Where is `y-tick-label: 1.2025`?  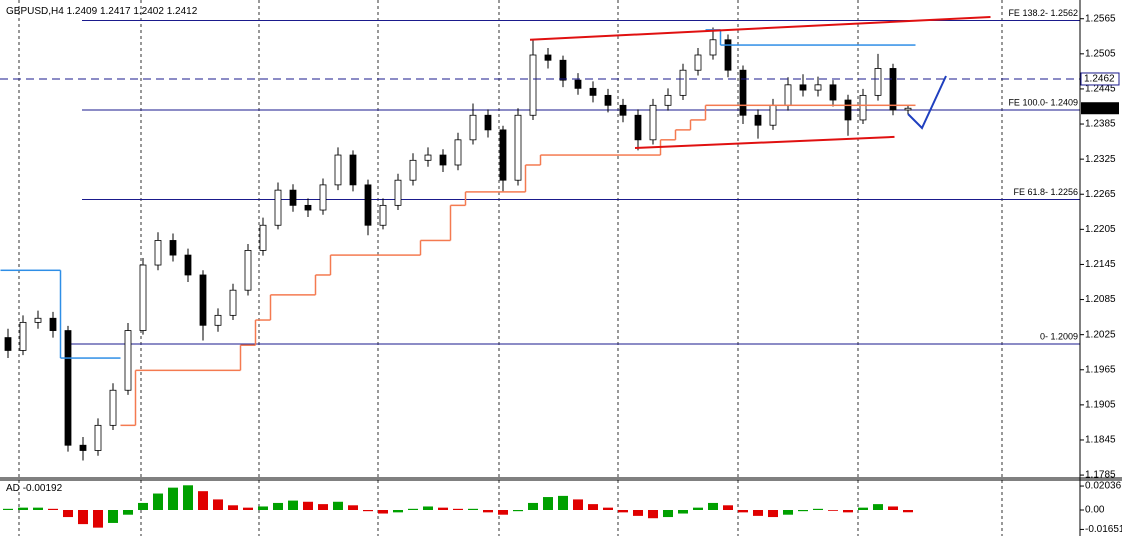
y-tick-label: 1.2025 is located at coordinates (1100, 334).